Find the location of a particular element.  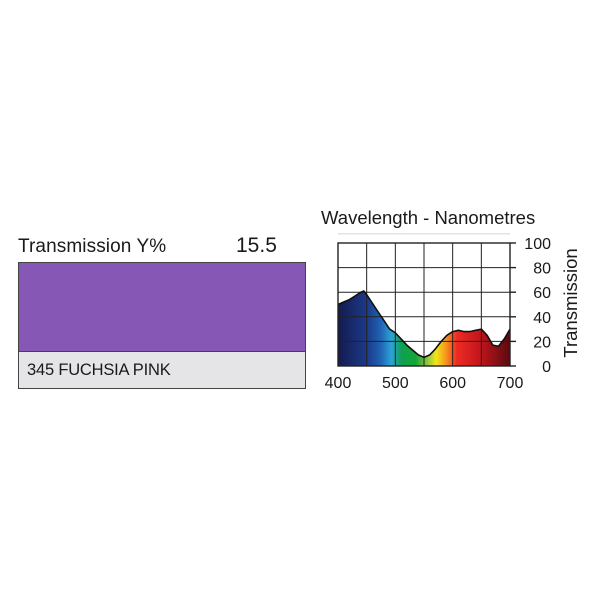

y-tick-label: 40 is located at coordinates (542, 318).